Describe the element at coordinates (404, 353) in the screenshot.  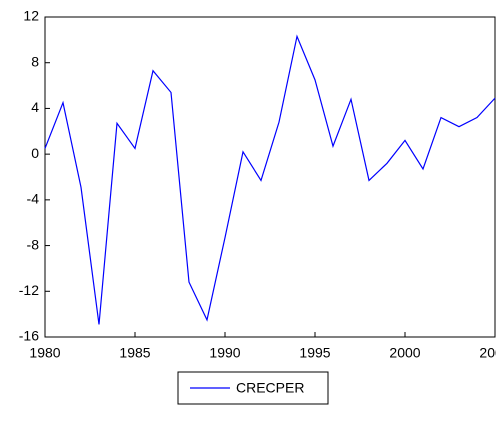
I see `x-tick-label: 2000` at that location.